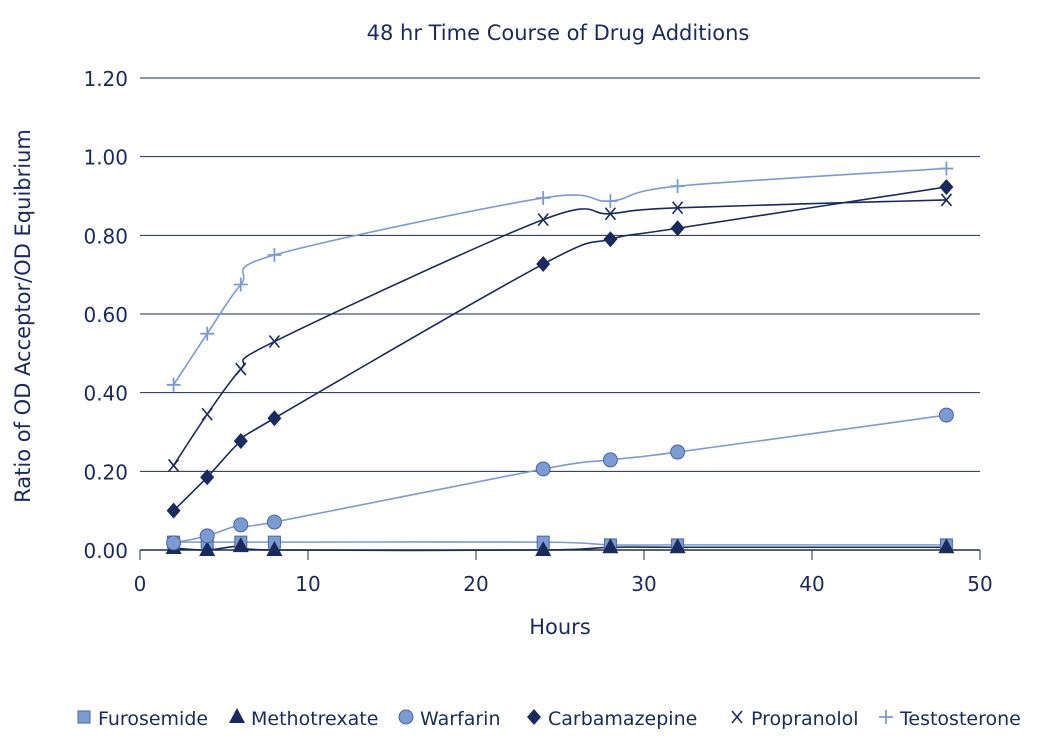  I want to click on x-tick-label: 50, so click(979, 584).